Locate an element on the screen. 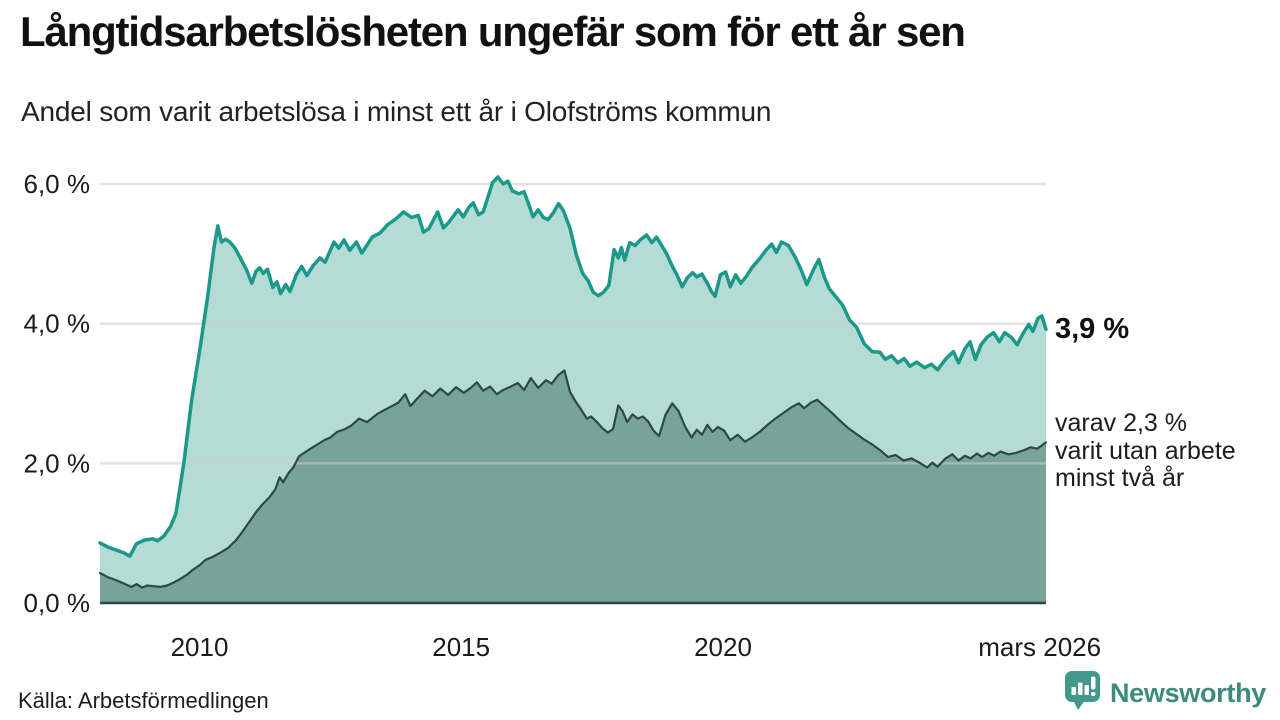  note-line-3: minst två år is located at coordinates (1120, 478).